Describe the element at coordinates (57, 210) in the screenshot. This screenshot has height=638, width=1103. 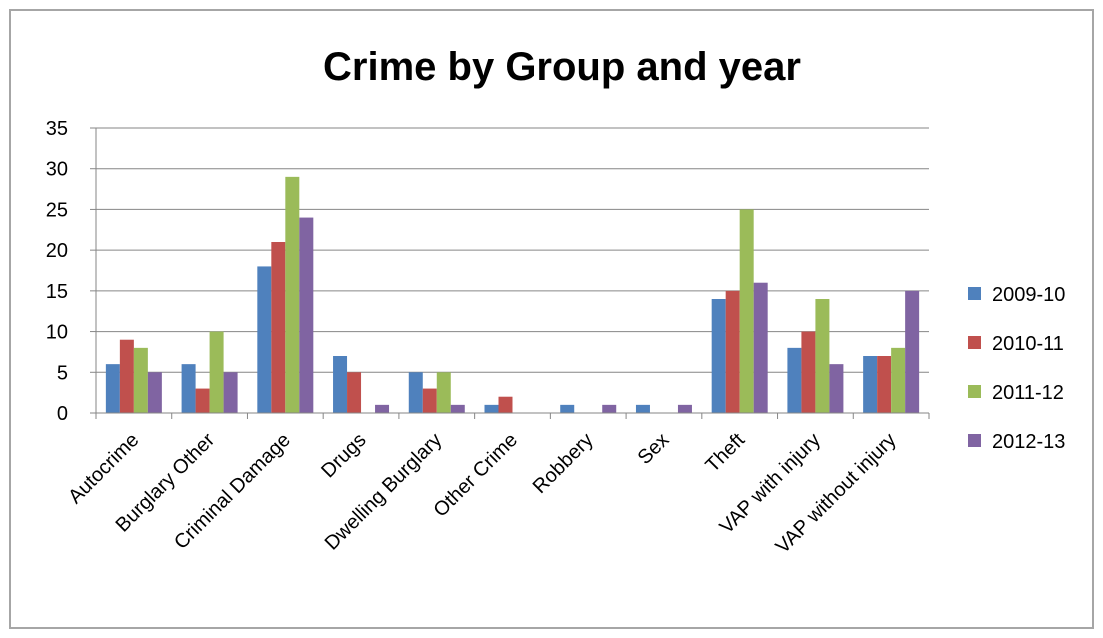
I see `y-tick-label: 25` at that location.